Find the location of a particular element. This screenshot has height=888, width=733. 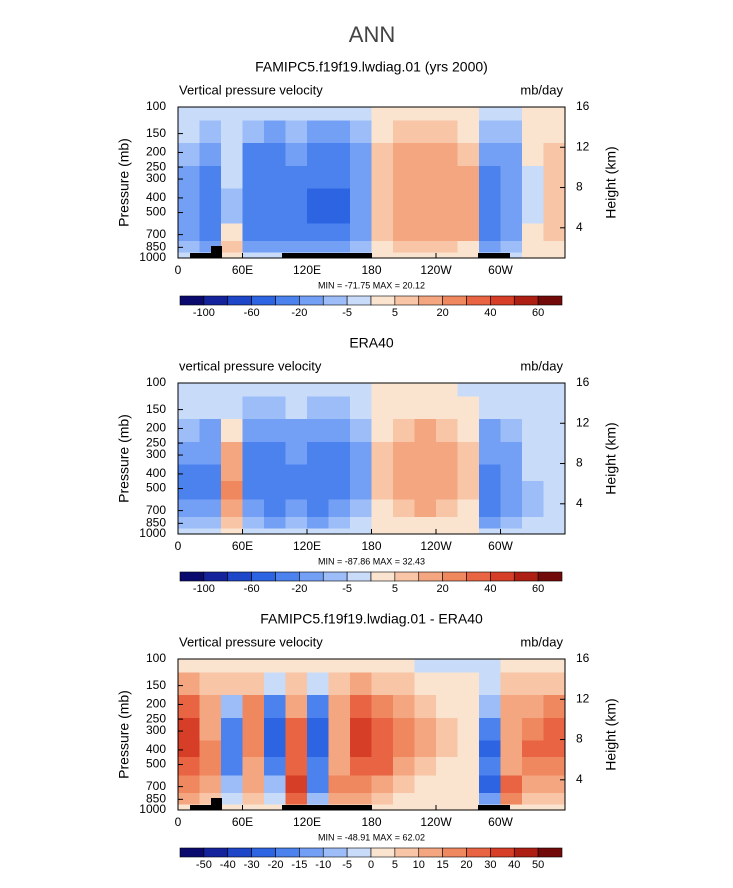

panel-title: FAMIPC5.f19f19.lwdiag.01 (yrs 2000) is located at coordinates (371, 67).